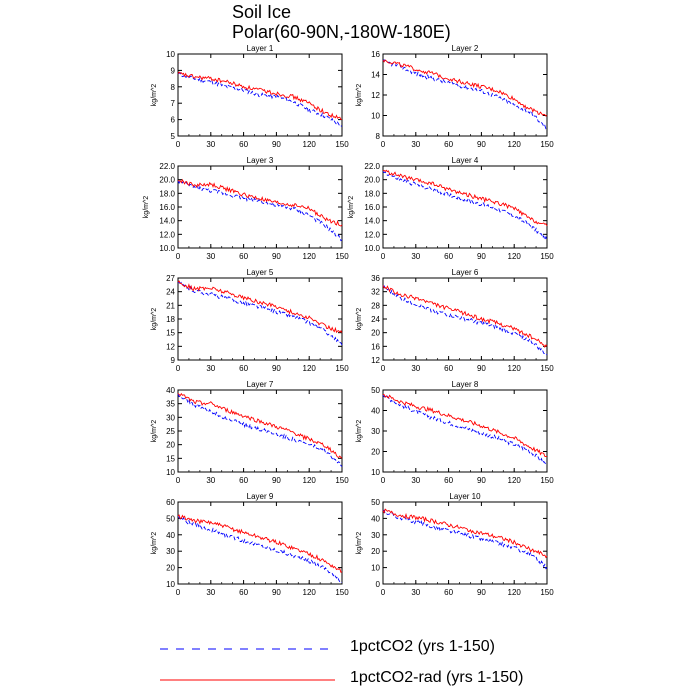  I want to click on panel-title: Layer 2, so click(465, 48).